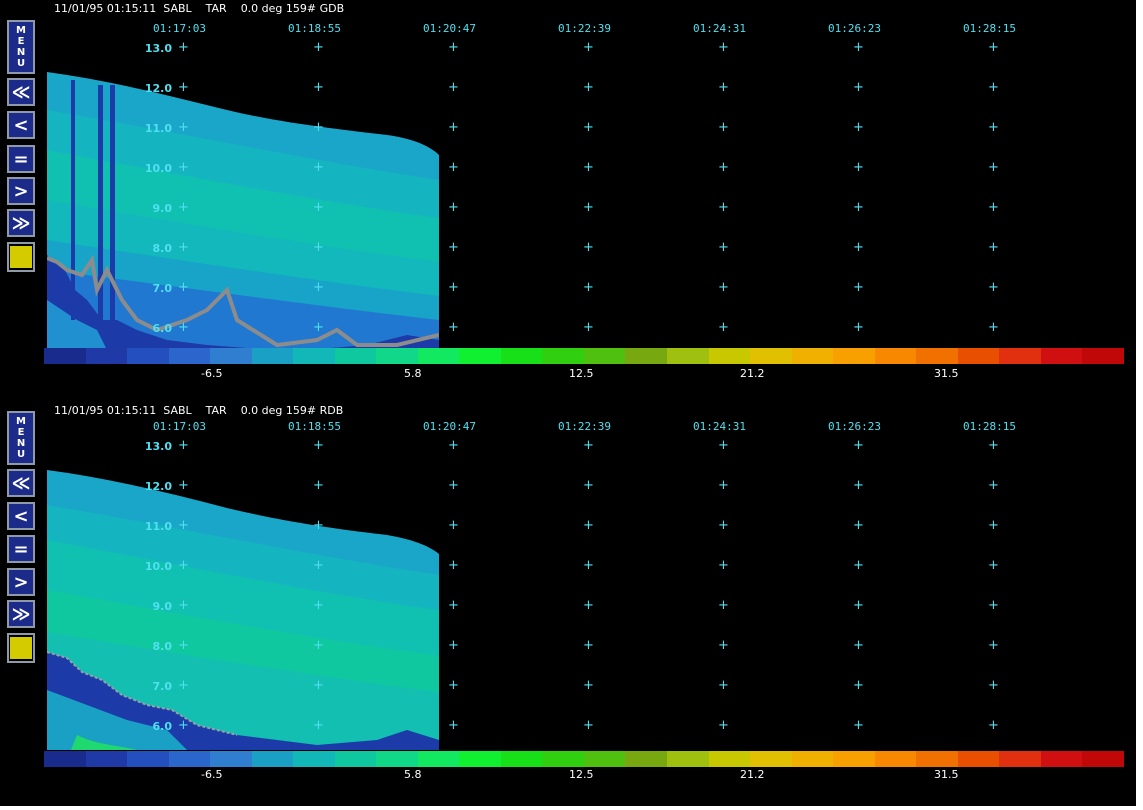  Describe the element at coordinates (854, 426) in the screenshot. I see `time-label: 01:26:23` at that location.